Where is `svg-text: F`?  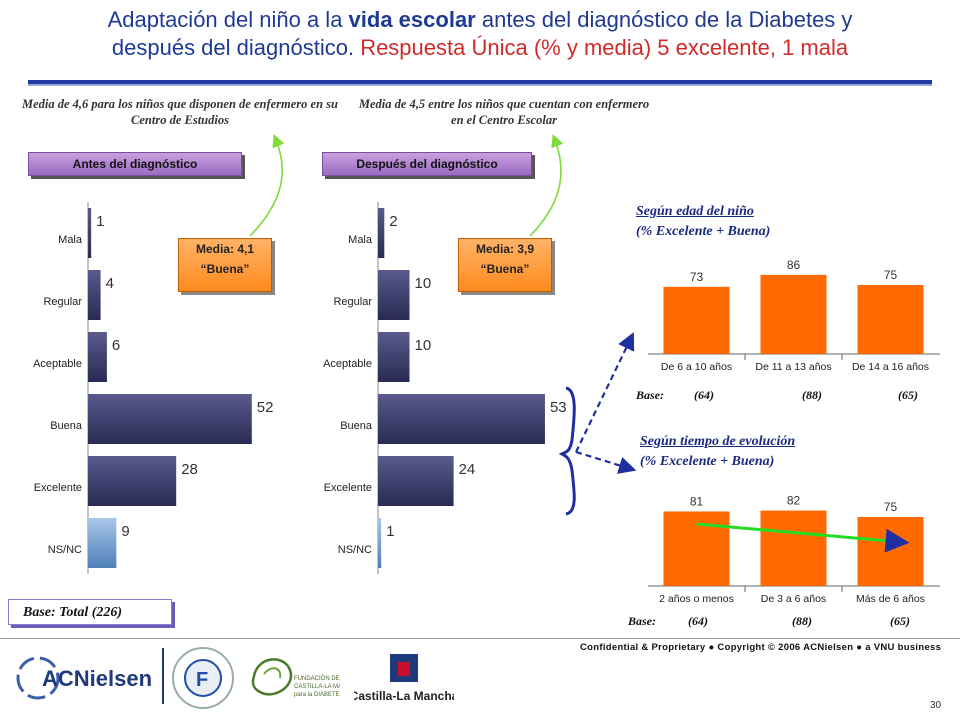 svg-text: F is located at coordinates (202, 680).